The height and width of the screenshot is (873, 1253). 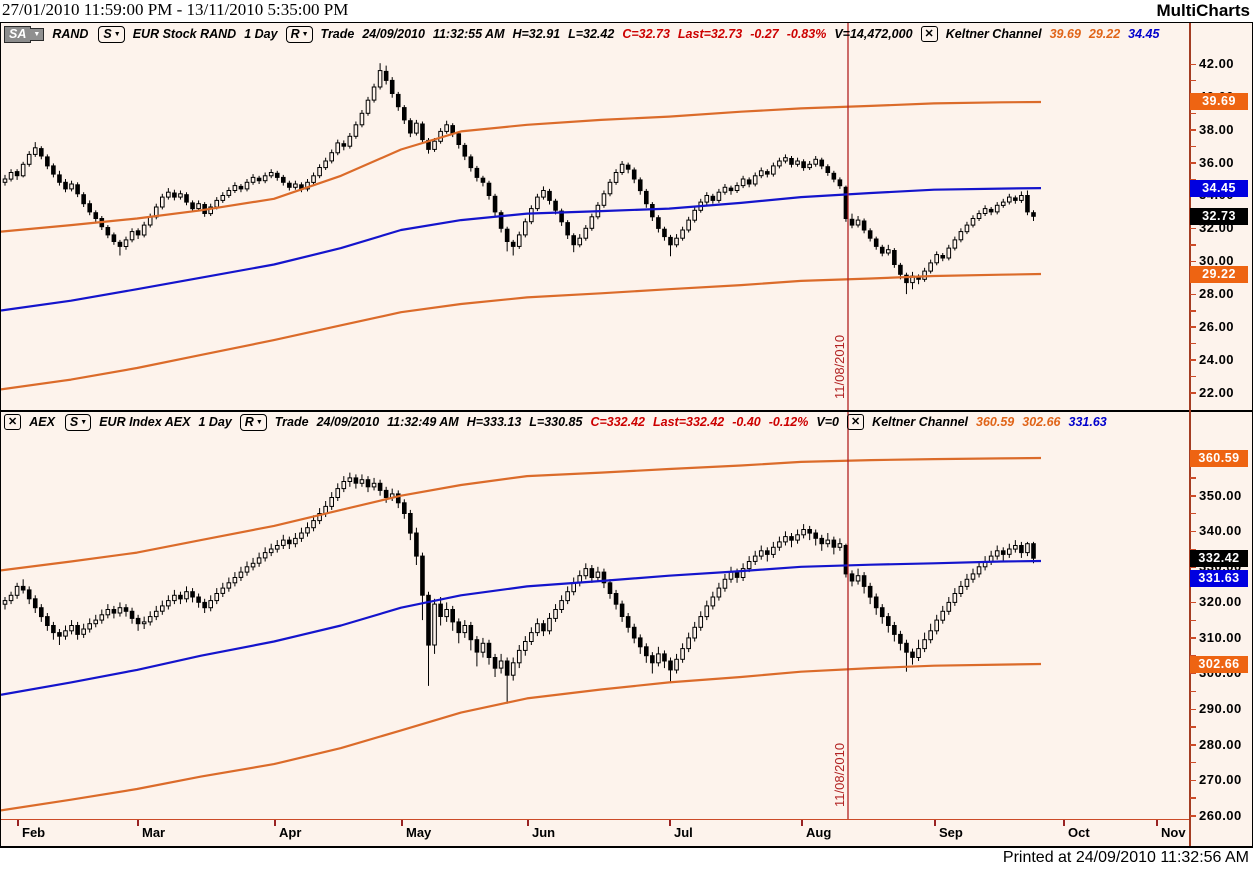 What do you see at coordinates (34, 832) in the screenshot?
I see `month-label: Feb` at bounding box center [34, 832].